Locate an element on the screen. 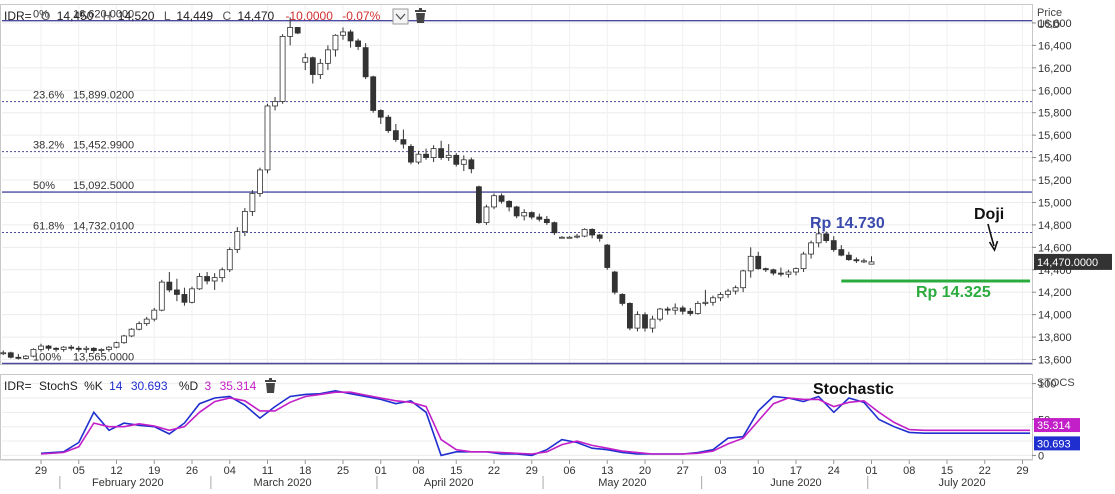 Image resolution: width=1115 pixels, height=494 pixels. stoch-delete-button is located at coordinates (270, 385).